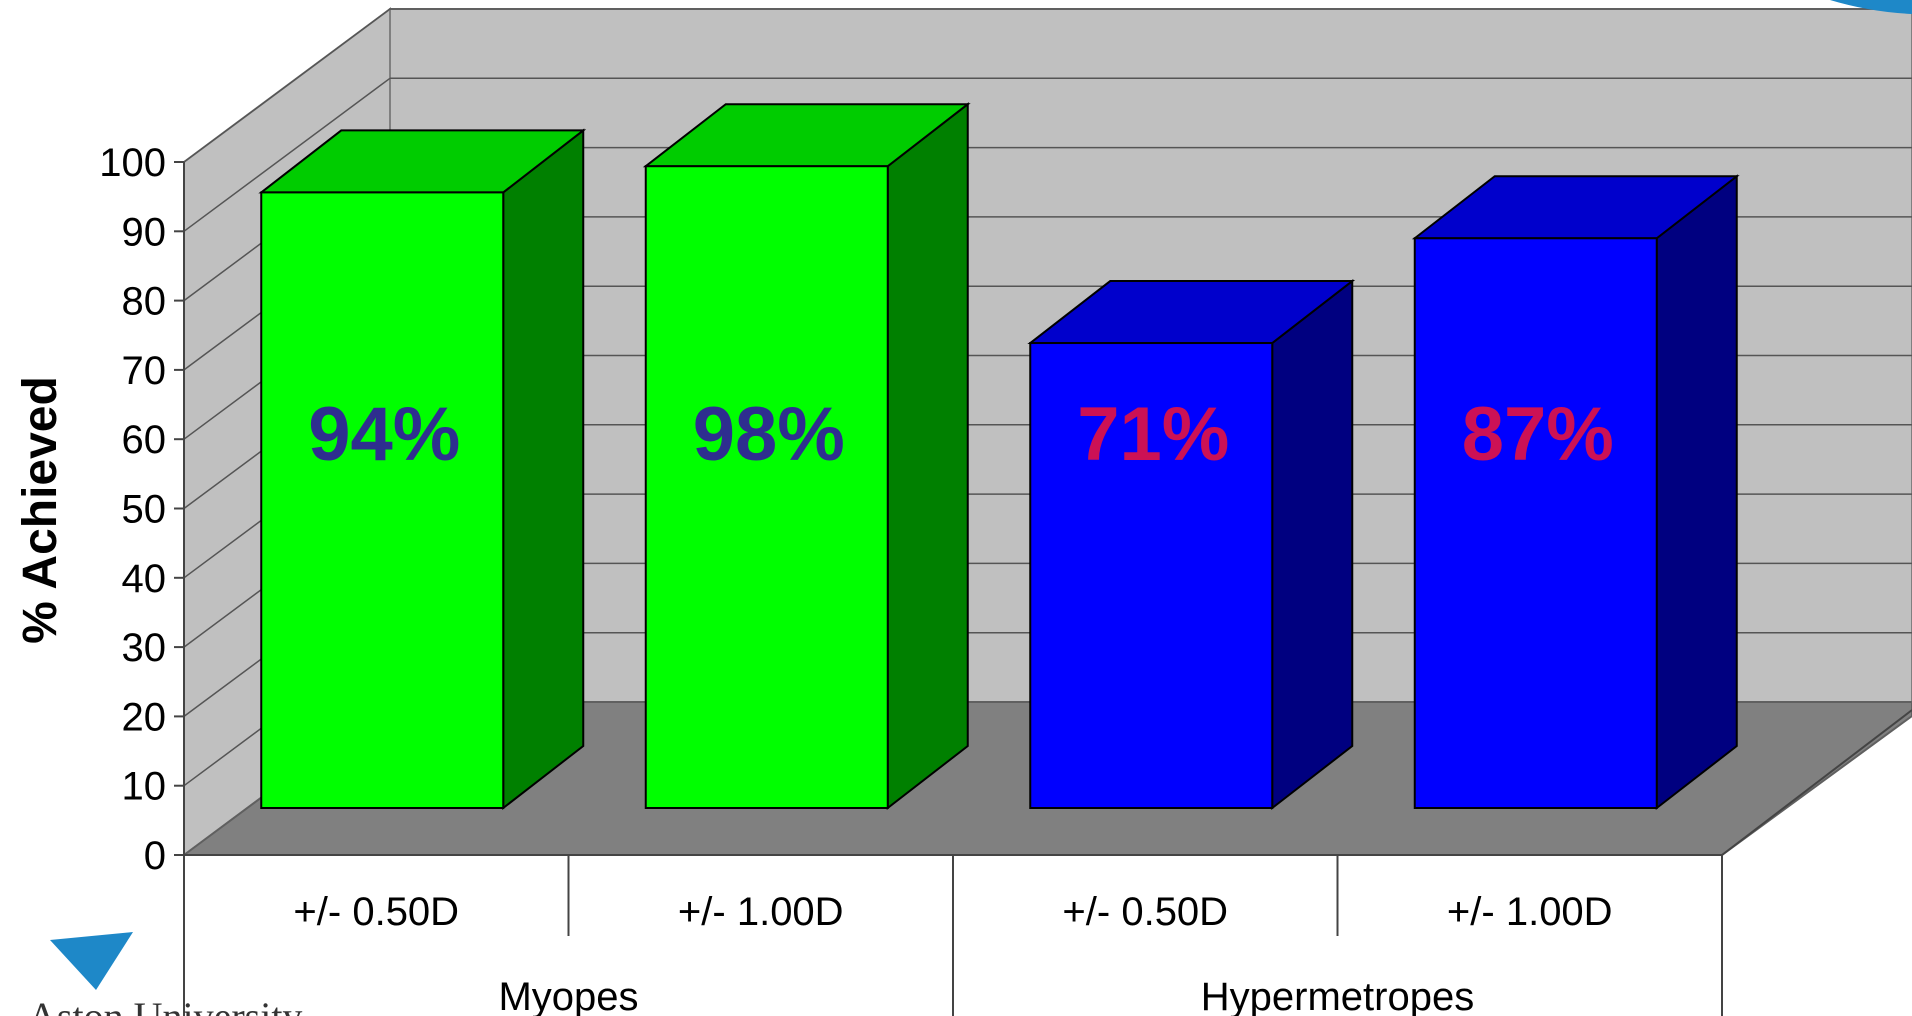  I want to click on group-label: Hypermetropes, so click(1337, 995).